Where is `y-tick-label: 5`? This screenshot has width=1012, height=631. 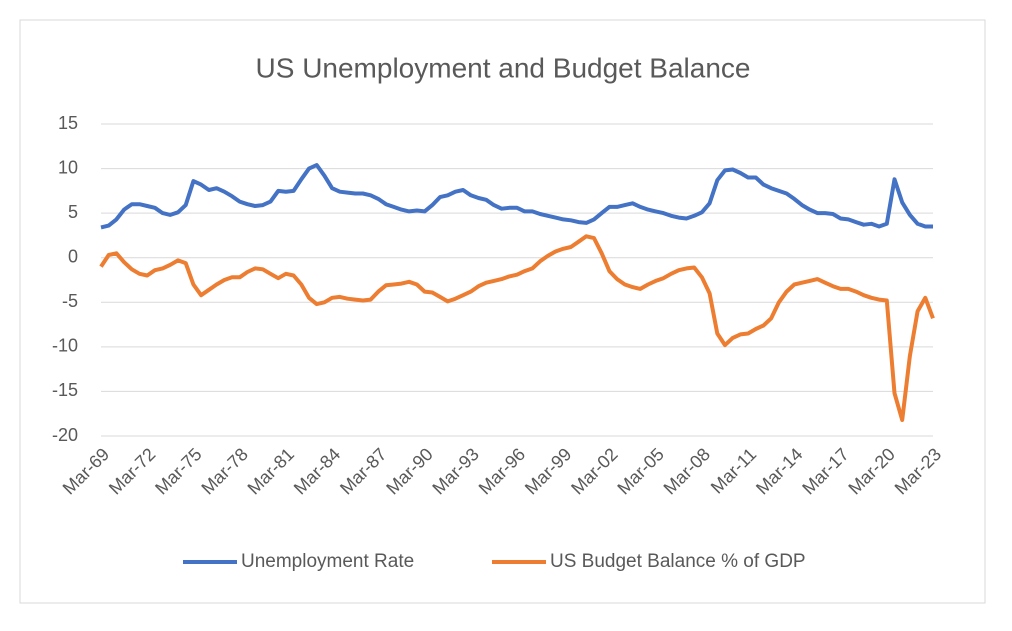
y-tick-label: 5 is located at coordinates (73, 212).